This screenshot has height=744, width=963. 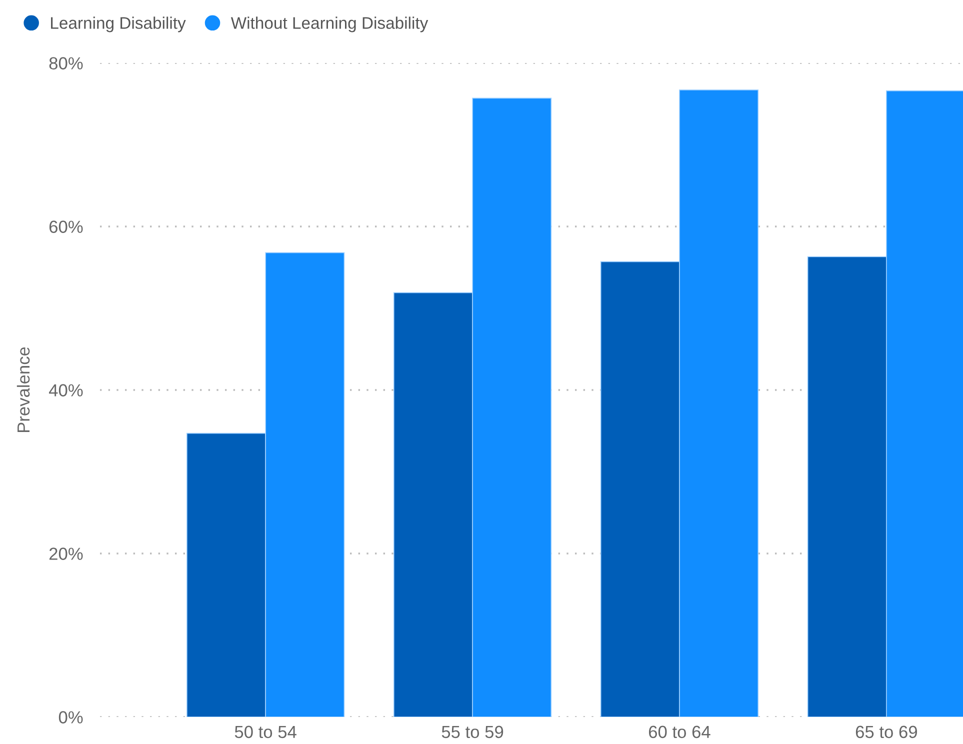 What do you see at coordinates (473, 732) in the screenshot?
I see `x-tick-label: 55 to 59` at bounding box center [473, 732].